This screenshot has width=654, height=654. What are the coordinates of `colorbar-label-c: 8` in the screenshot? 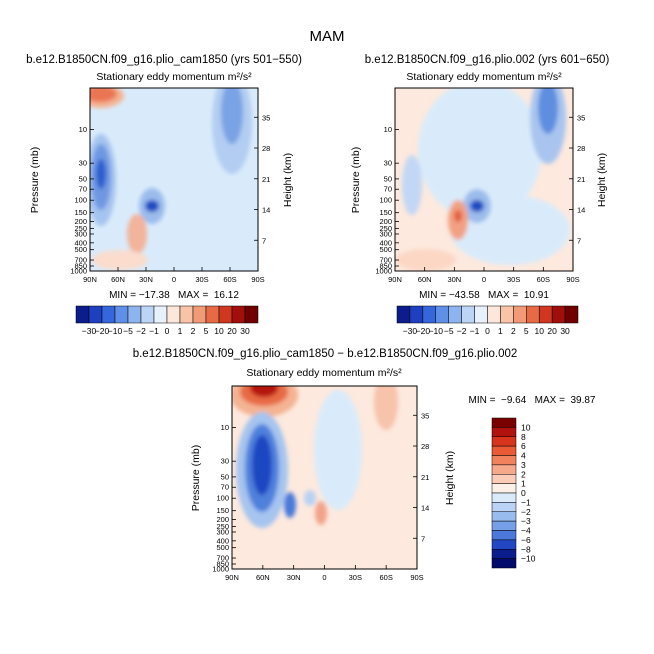 It's located at (523, 437).